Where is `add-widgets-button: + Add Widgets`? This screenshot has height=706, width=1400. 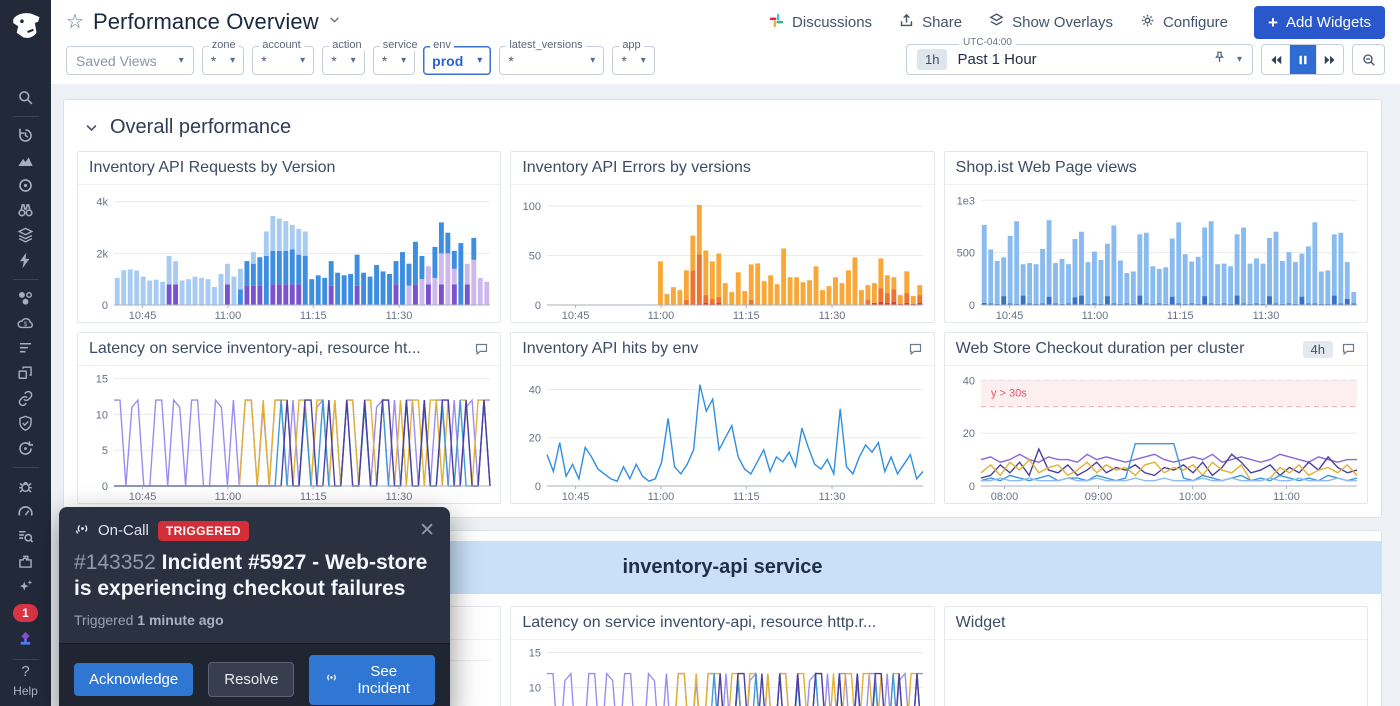
add-widgets-button: + Add Widgets is located at coordinates (1319, 22).